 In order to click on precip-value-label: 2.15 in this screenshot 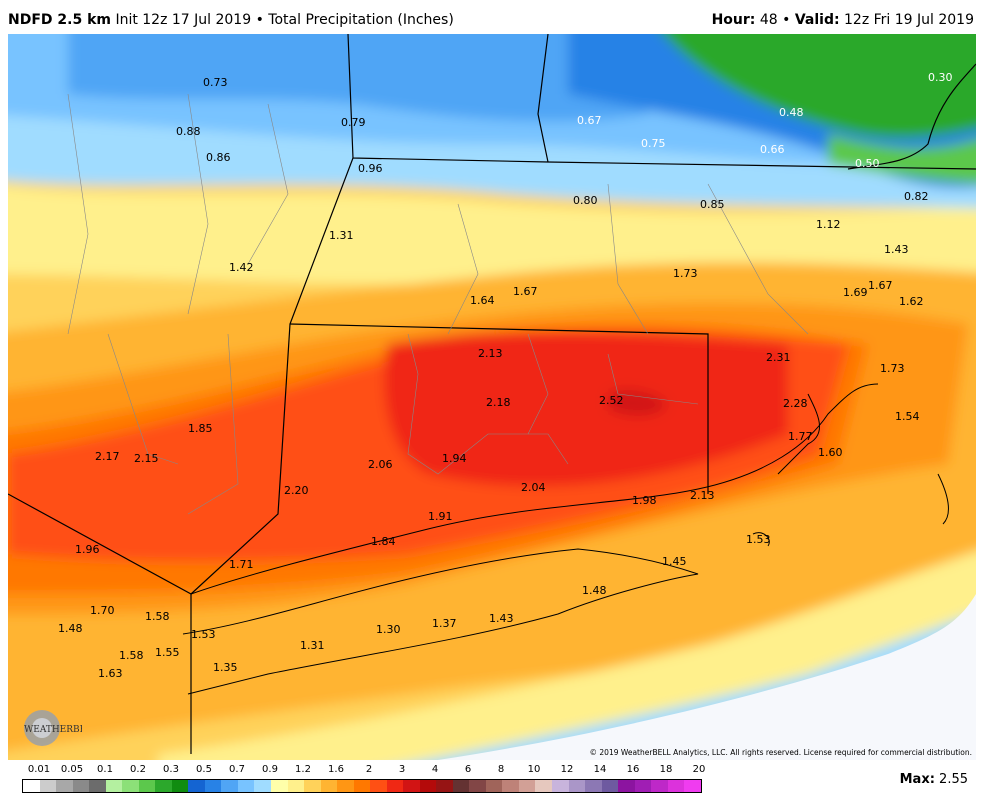, I will do `click(146, 458)`.